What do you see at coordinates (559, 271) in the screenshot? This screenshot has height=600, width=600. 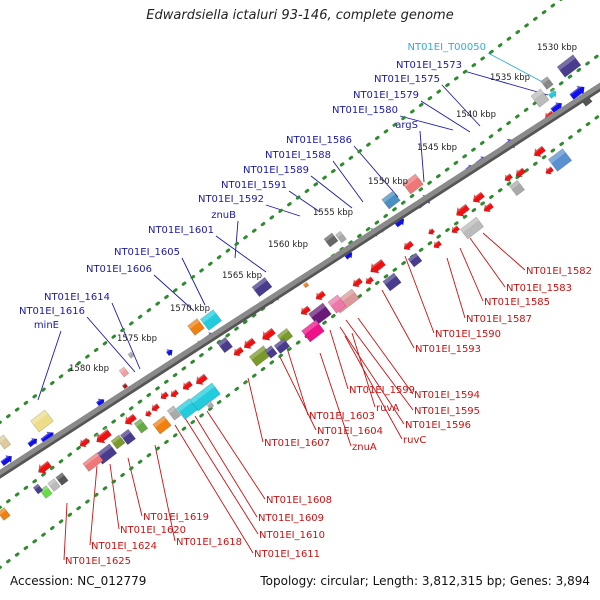 I see `lower-gene-label-0: NT01EI_1582` at bounding box center [559, 271].